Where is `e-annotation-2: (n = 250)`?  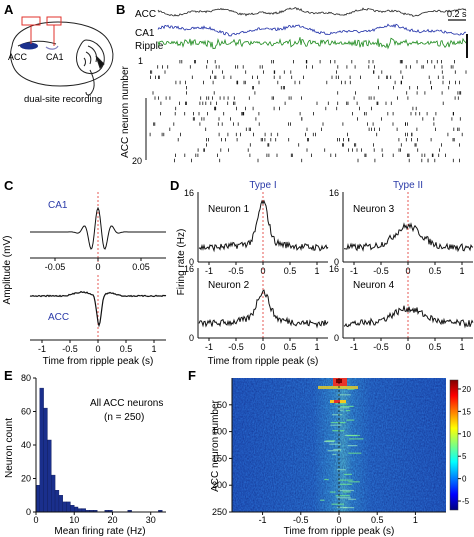 e-annotation-2: (n = 250) is located at coordinates (124, 417).